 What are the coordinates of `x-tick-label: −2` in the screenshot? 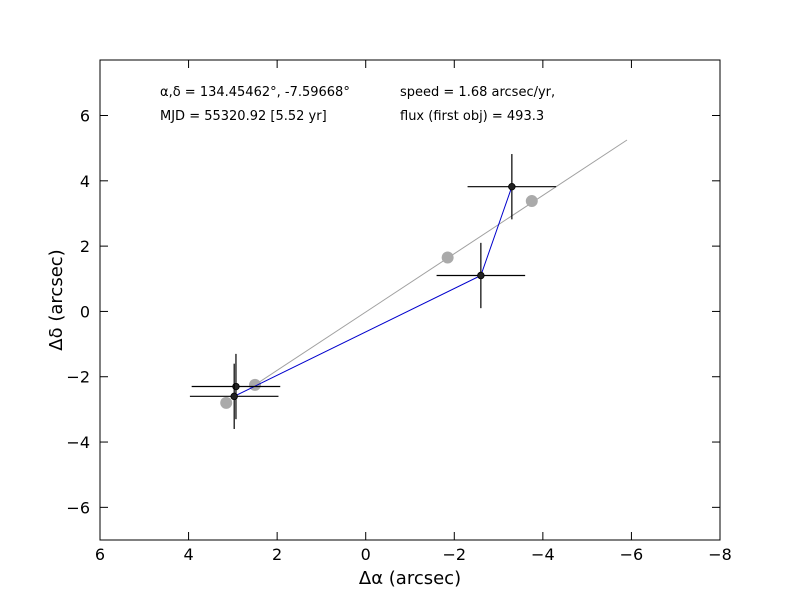 It's located at (454, 554).